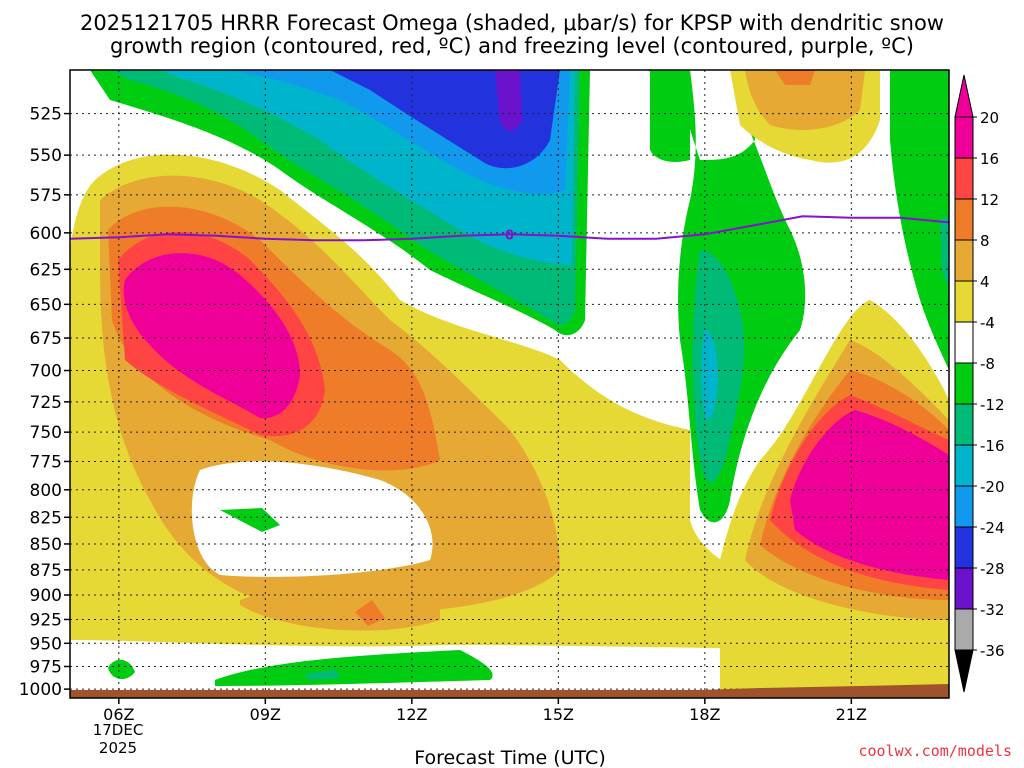  What do you see at coordinates (118, 748) in the screenshot?
I see `x-sublabel-year: 2025` at bounding box center [118, 748].